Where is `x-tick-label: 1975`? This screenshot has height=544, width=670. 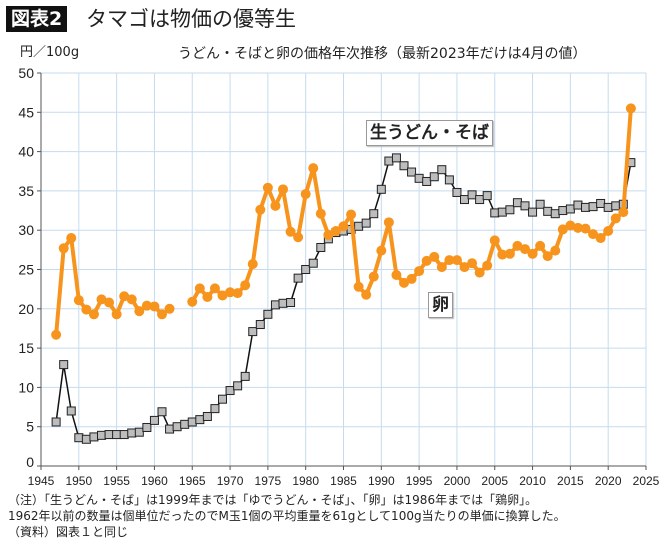 x-tick-label: 1975 is located at coordinates (268, 481).